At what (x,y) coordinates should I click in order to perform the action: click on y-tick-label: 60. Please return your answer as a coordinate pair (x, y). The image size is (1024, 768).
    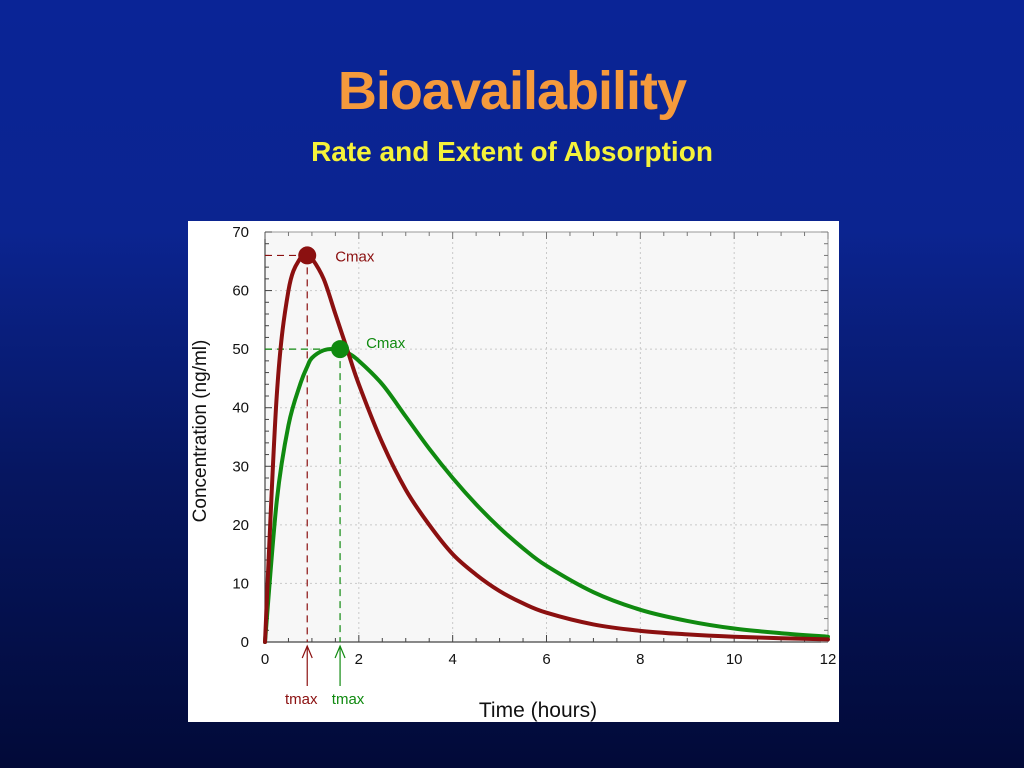
    Looking at the image, I should click on (240, 291).